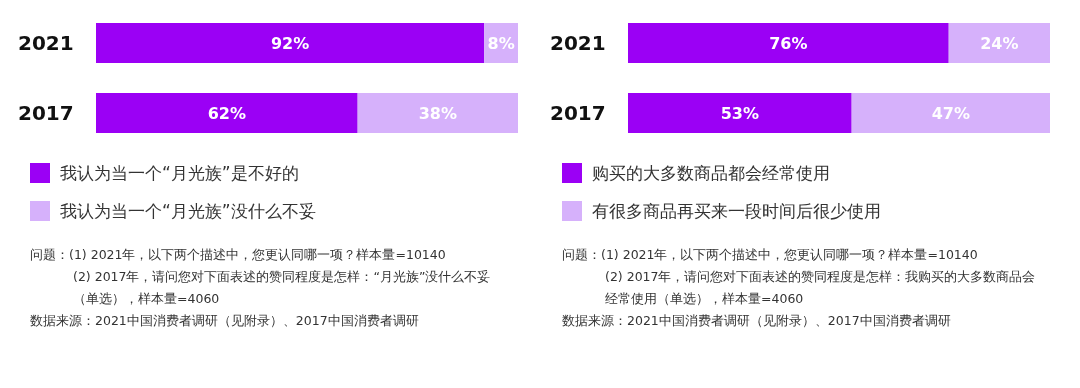 The height and width of the screenshot is (388, 1080). What do you see at coordinates (282, 288) in the screenshot?
I see `text: (2) 2017年，请问您对下面表述的赞同程度是怎样：“月光族”没什么不妥（单选），样本量=4060` at bounding box center [282, 288].